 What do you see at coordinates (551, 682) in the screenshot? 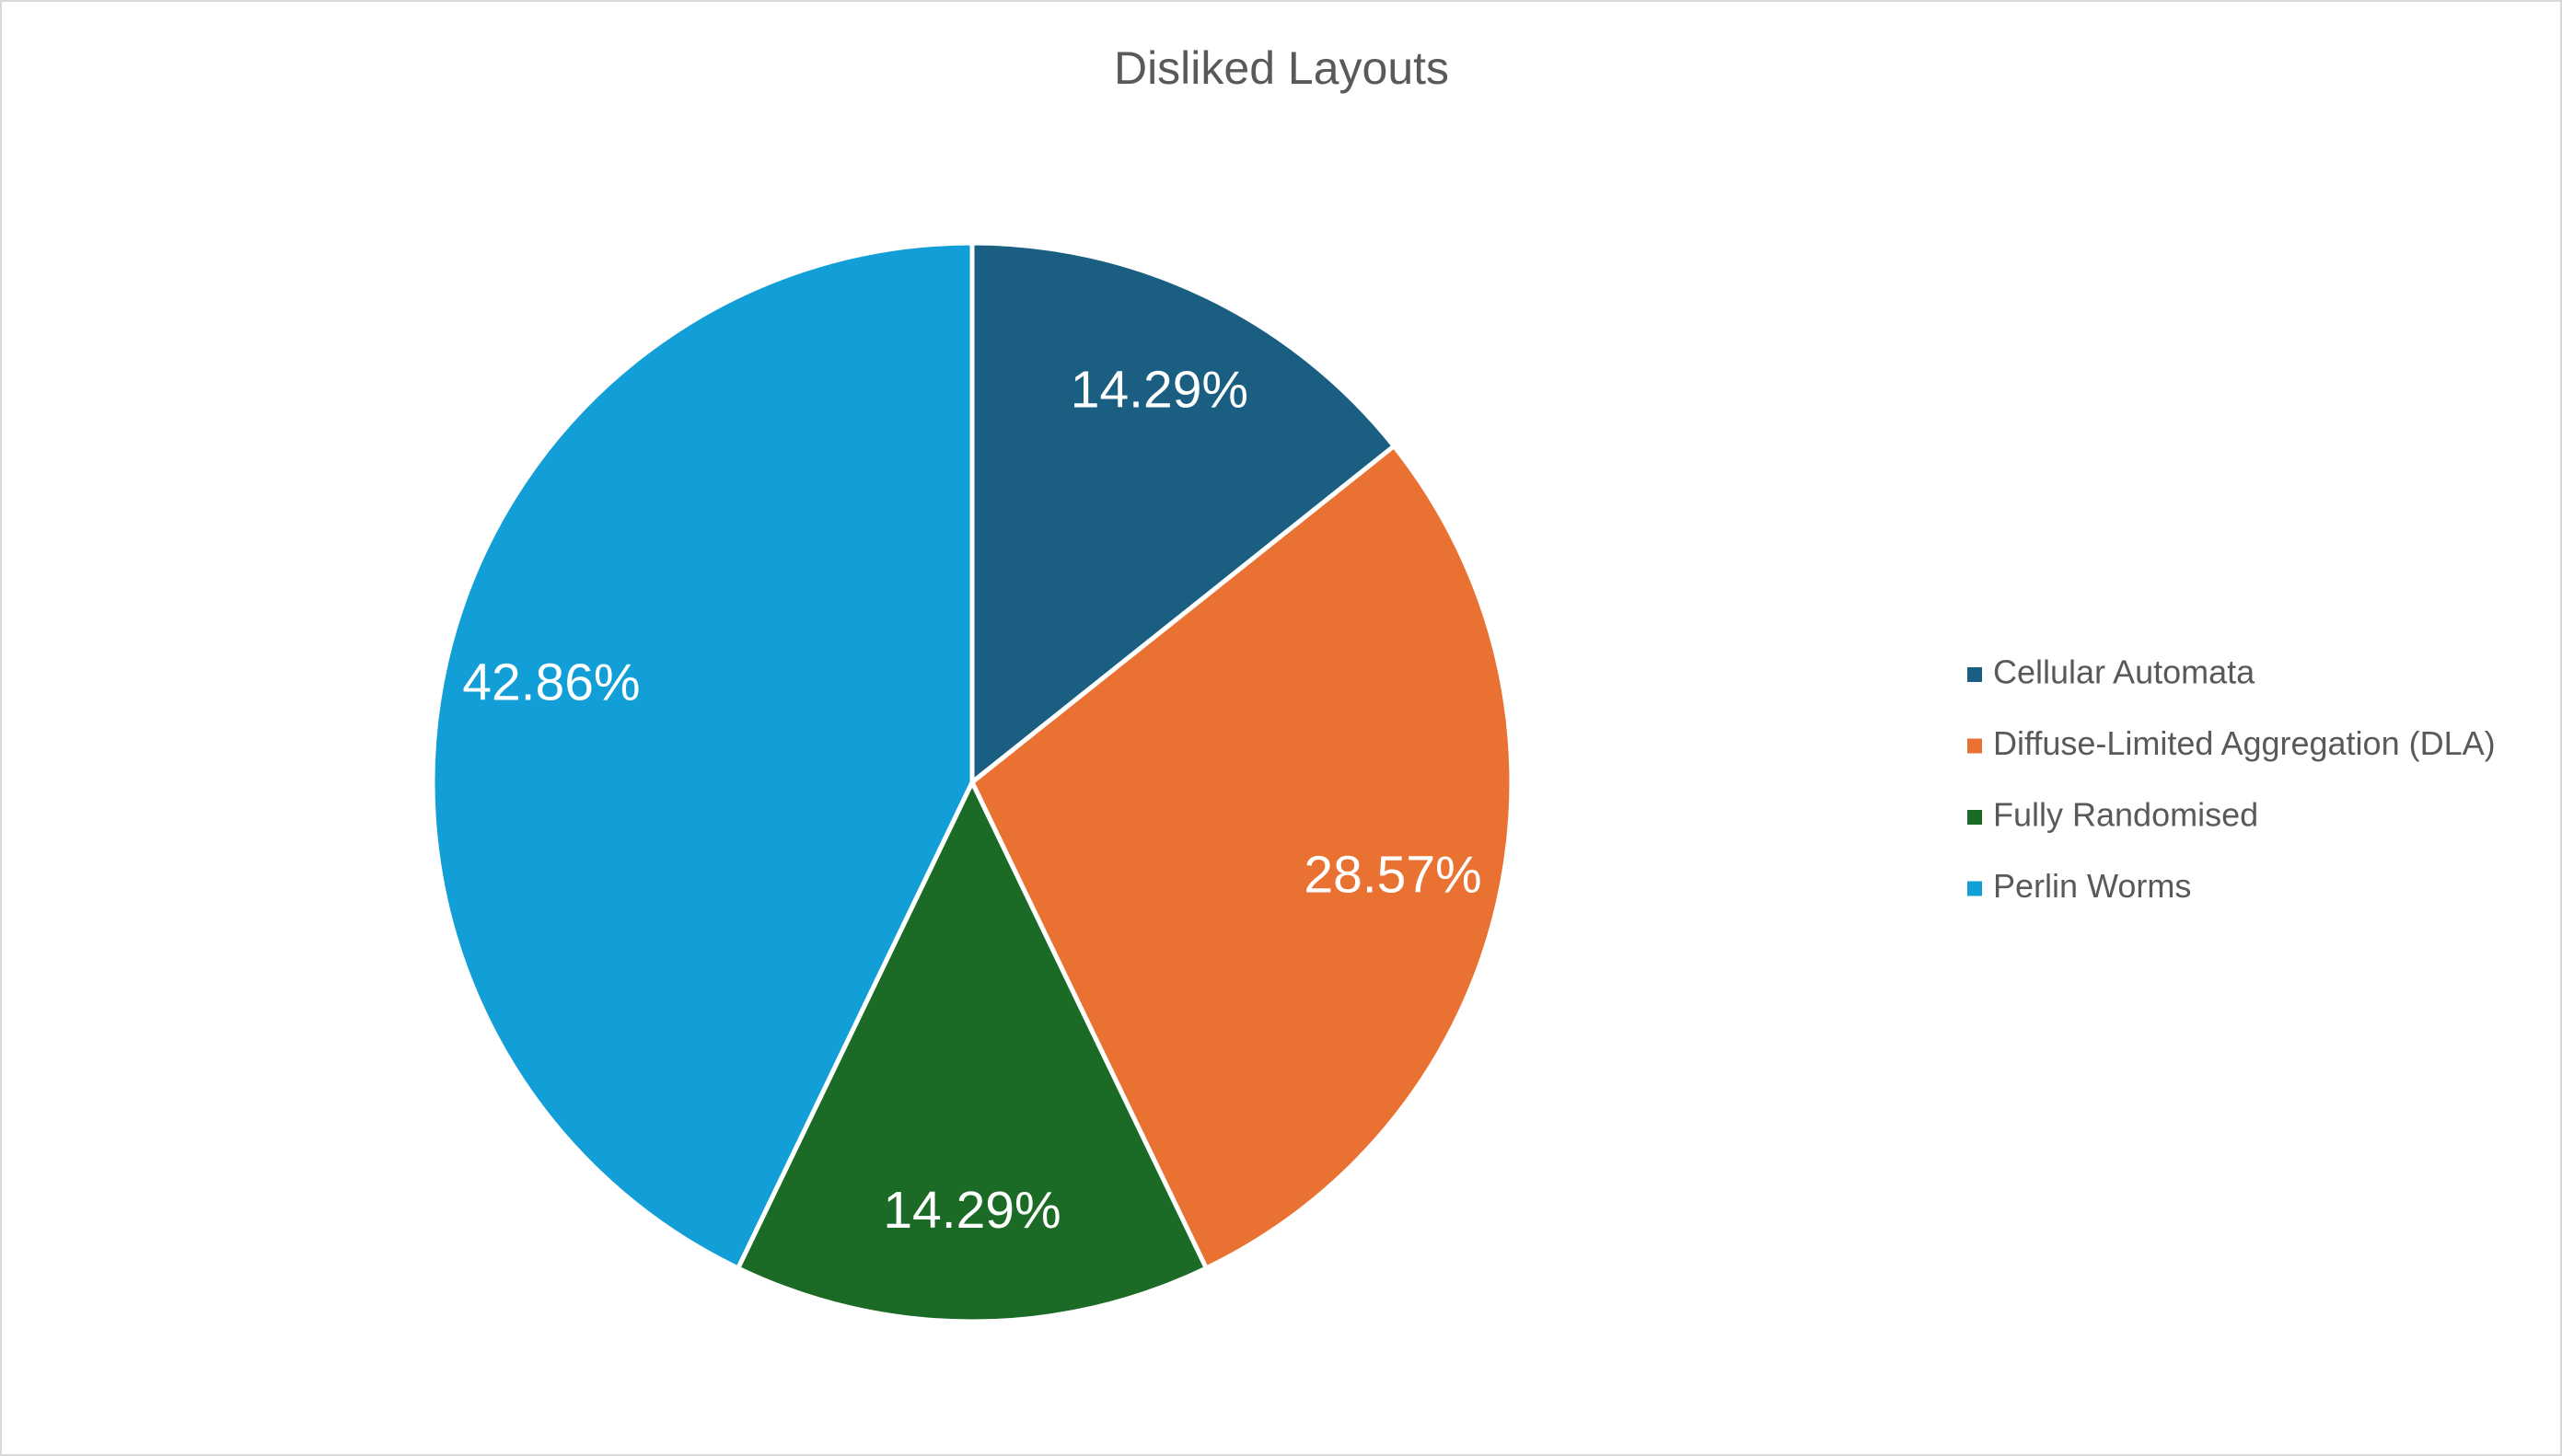
I see `data-label: 42.86%` at bounding box center [551, 682].